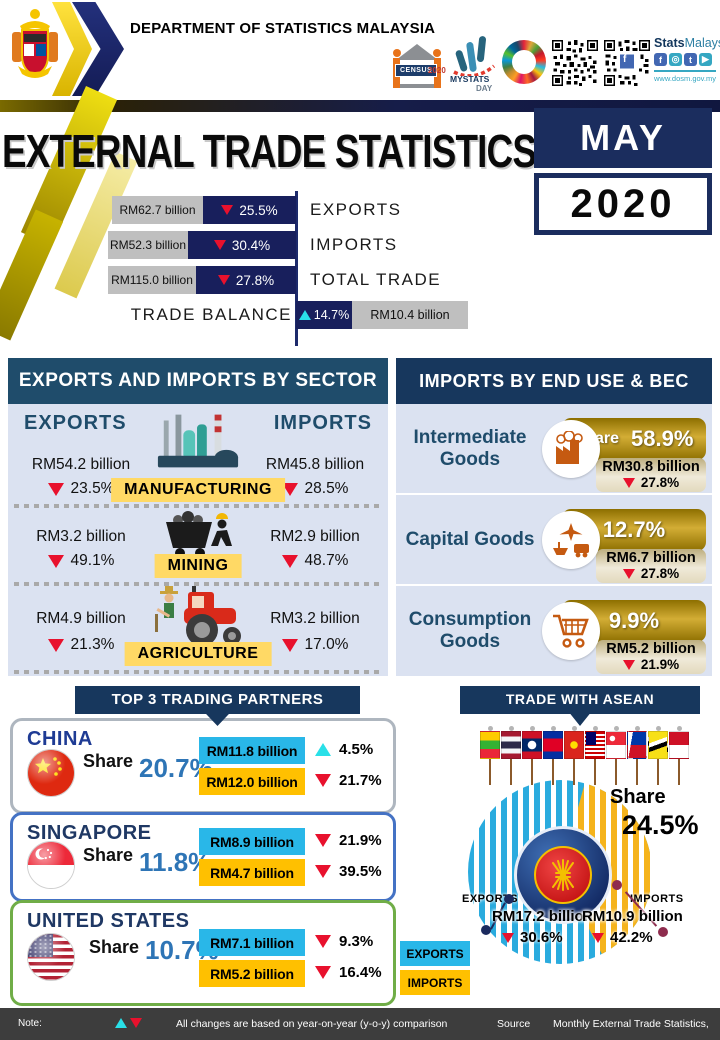 The width and height of the screenshot is (720, 1040). What do you see at coordinates (437, 70) in the screenshot?
I see `census-logo-year: 2020` at bounding box center [437, 70].